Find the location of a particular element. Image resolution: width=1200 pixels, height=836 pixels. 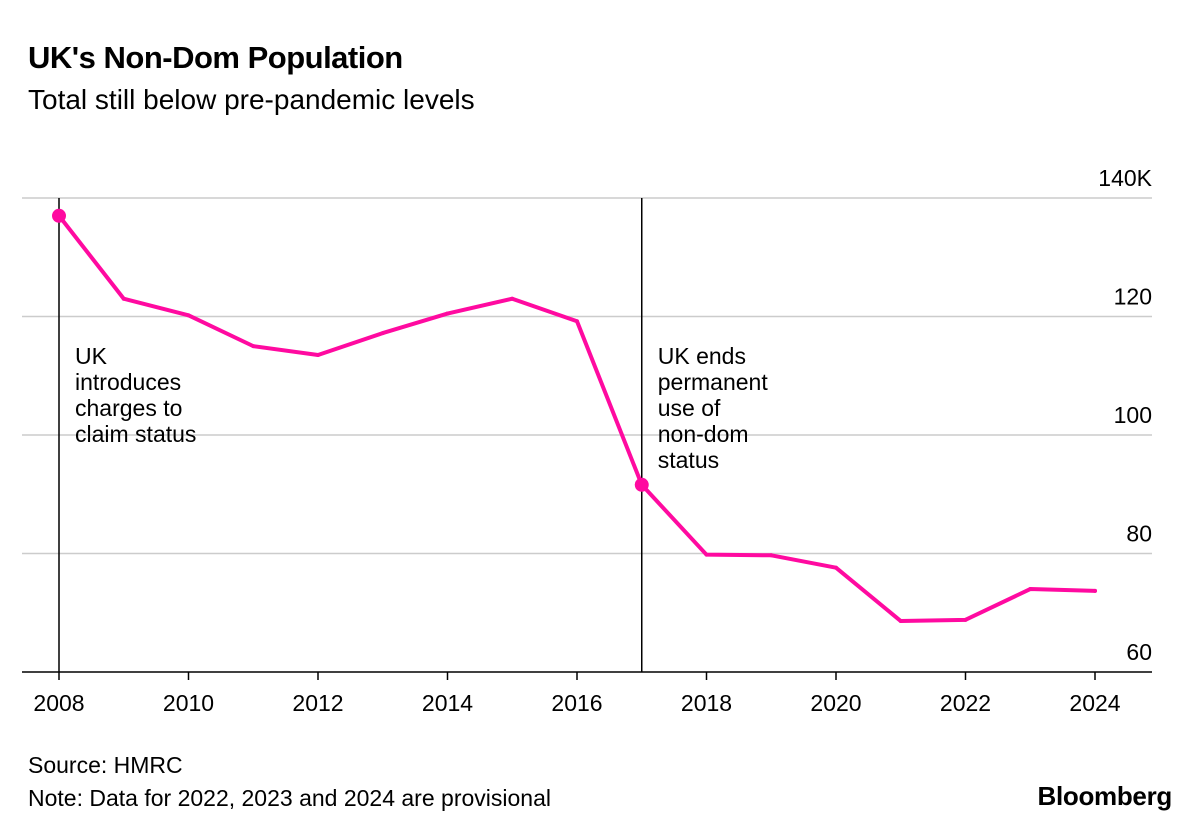

y-tick-label: 140K is located at coordinates (1125, 178).